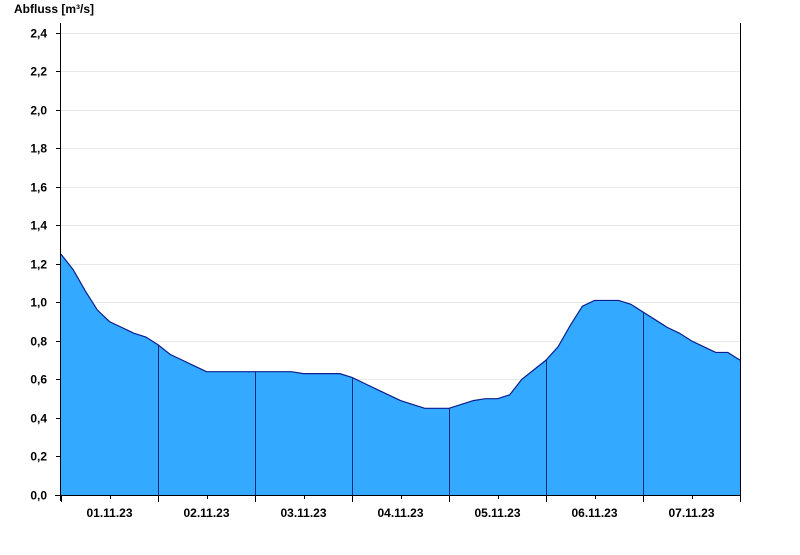 The width and height of the screenshot is (800, 555). I want to click on y-tick-label: 2,0, so click(38, 111).